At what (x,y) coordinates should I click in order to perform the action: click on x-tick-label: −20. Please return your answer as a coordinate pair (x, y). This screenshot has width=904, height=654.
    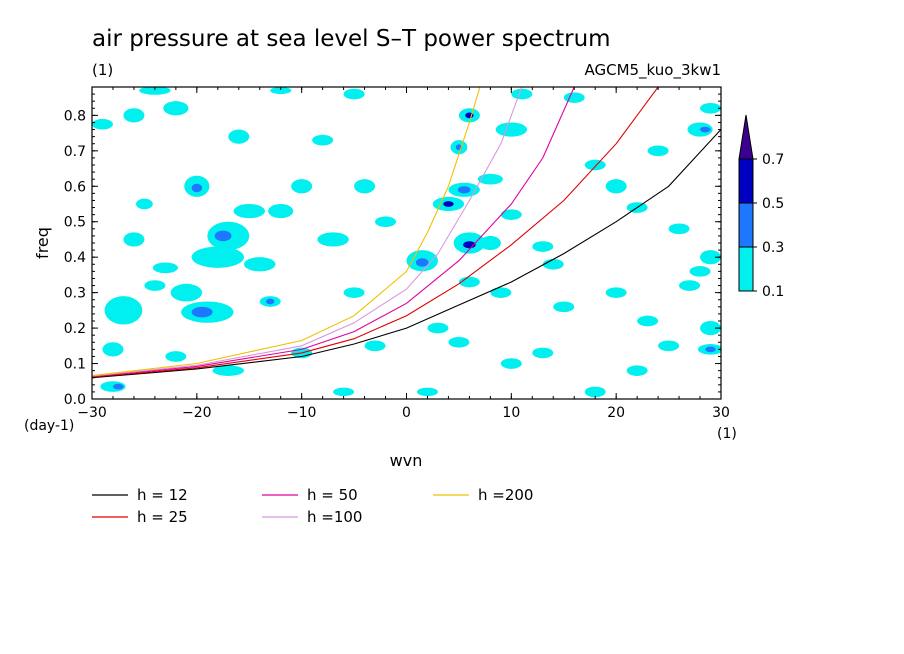
    Looking at the image, I should click on (197, 413).